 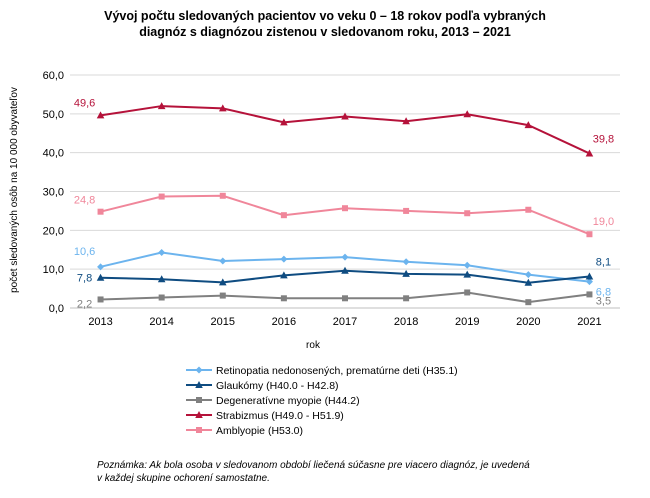 I want to click on legend-item: Degeneratívne myopie (H44.2), so click(x=273, y=401).